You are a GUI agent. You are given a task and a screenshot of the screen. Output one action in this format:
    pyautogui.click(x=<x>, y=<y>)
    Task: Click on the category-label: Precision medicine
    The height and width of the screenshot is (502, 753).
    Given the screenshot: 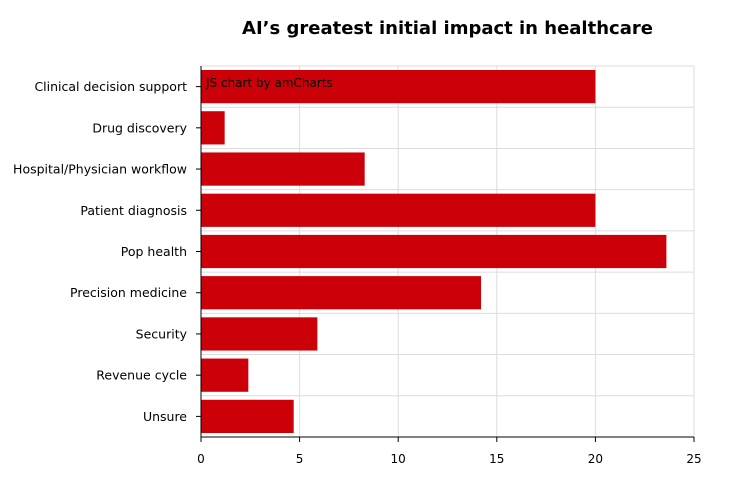 What is the action you would take?
    pyautogui.click(x=128, y=292)
    